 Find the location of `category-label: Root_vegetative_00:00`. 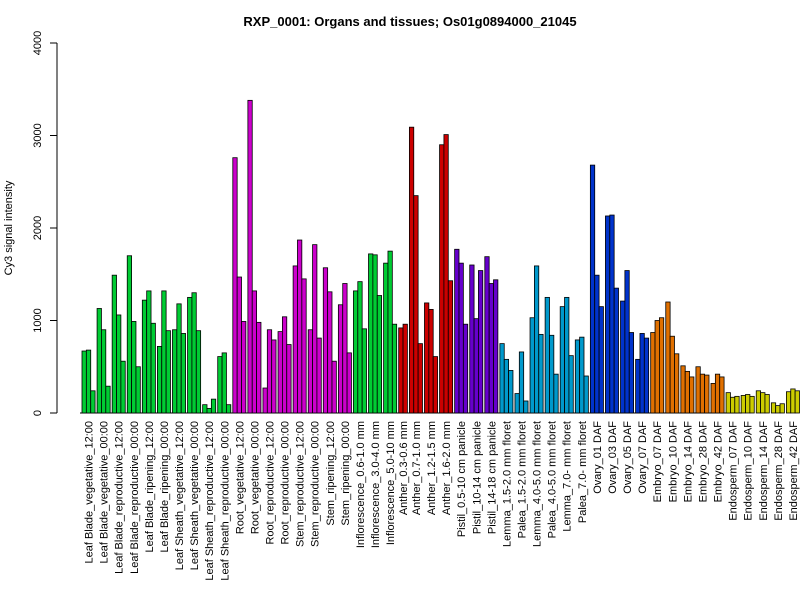

category-label: Root_vegetative_00:00 is located at coordinates (255, 477).